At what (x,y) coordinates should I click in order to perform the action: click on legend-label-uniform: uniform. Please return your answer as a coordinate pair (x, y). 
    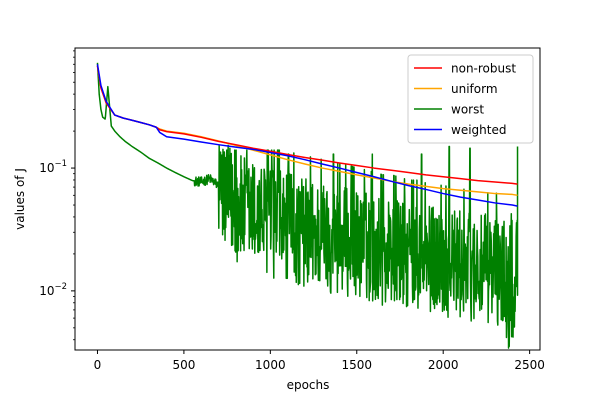
    Looking at the image, I should click on (474, 89).